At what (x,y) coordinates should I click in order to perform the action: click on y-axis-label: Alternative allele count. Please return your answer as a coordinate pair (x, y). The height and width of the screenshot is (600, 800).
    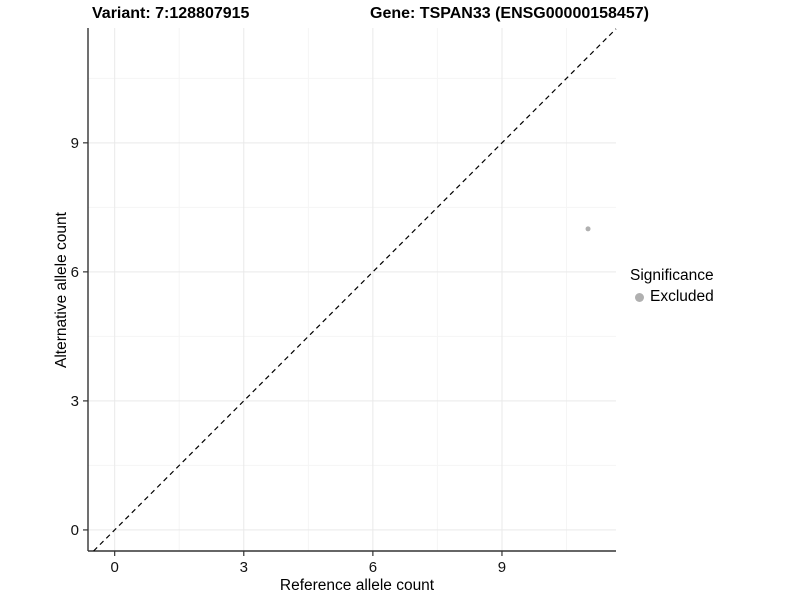
    Looking at the image, I should click on (61, 290).